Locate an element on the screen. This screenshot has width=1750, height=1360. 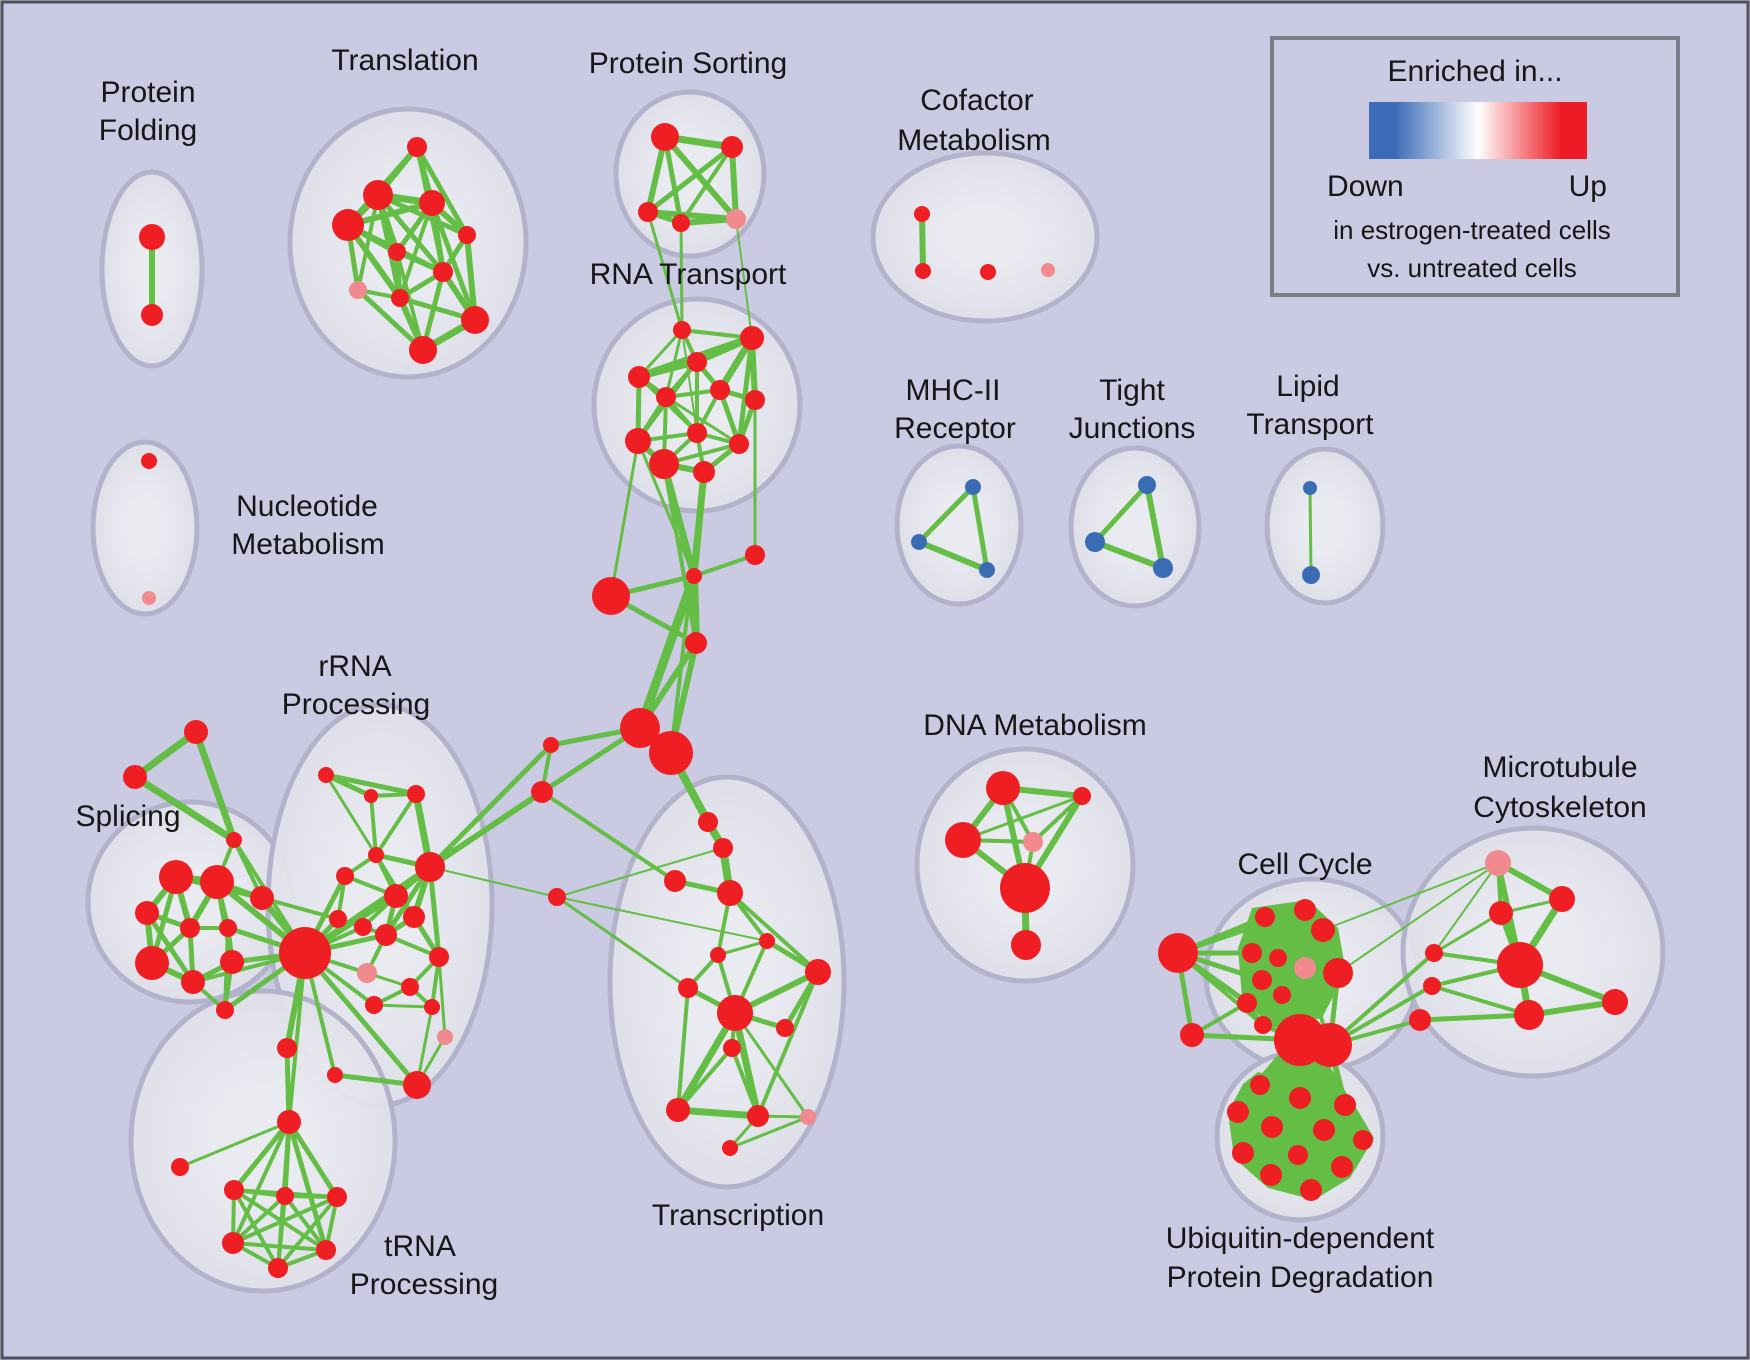
node-c5 is located at coordinates (557, 897).